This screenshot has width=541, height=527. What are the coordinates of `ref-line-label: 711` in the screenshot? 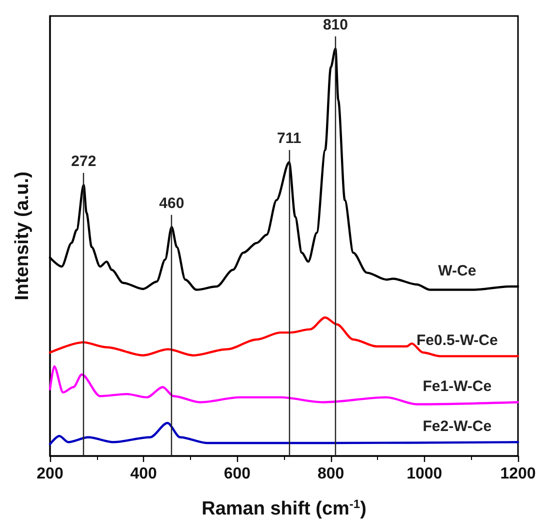 It's located at (289, 139).